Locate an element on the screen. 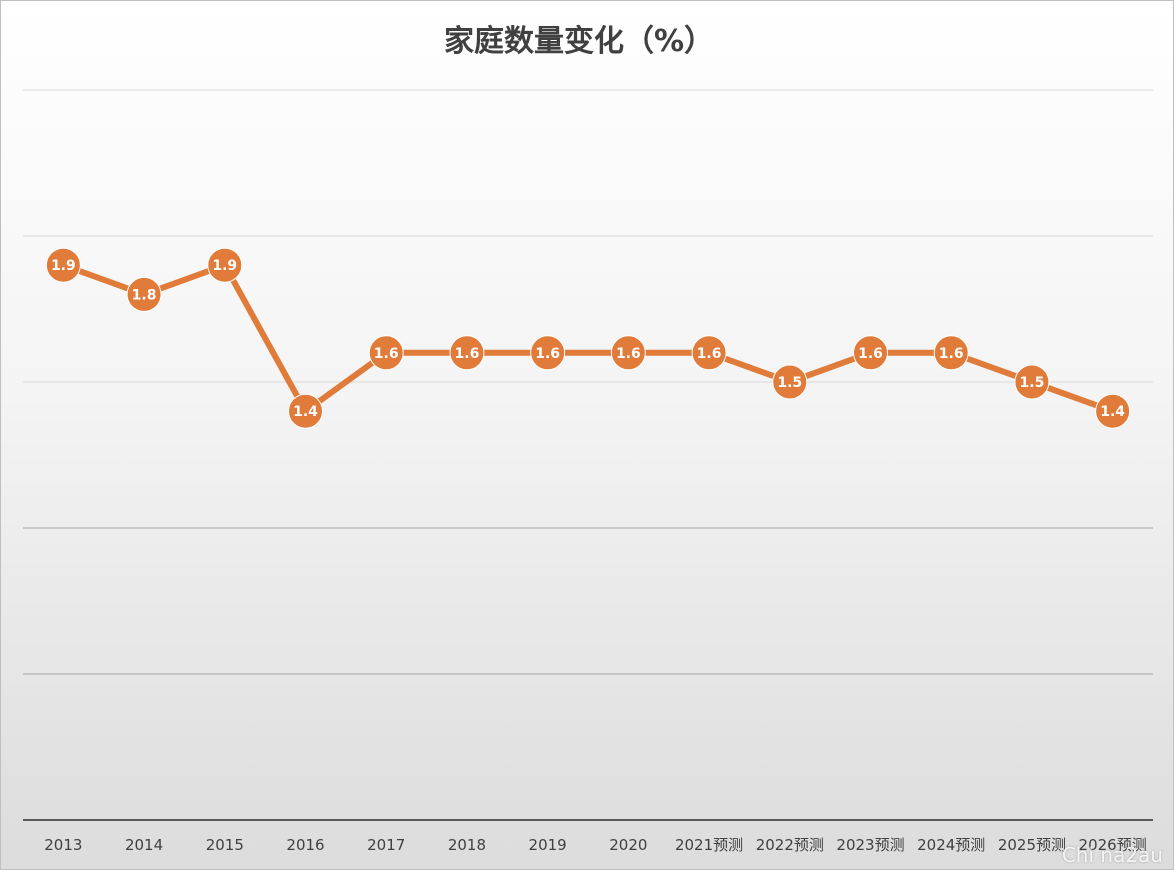 The image size is (1174, 871). x-tick-label: 2015 is located at coordinates (225, 845).